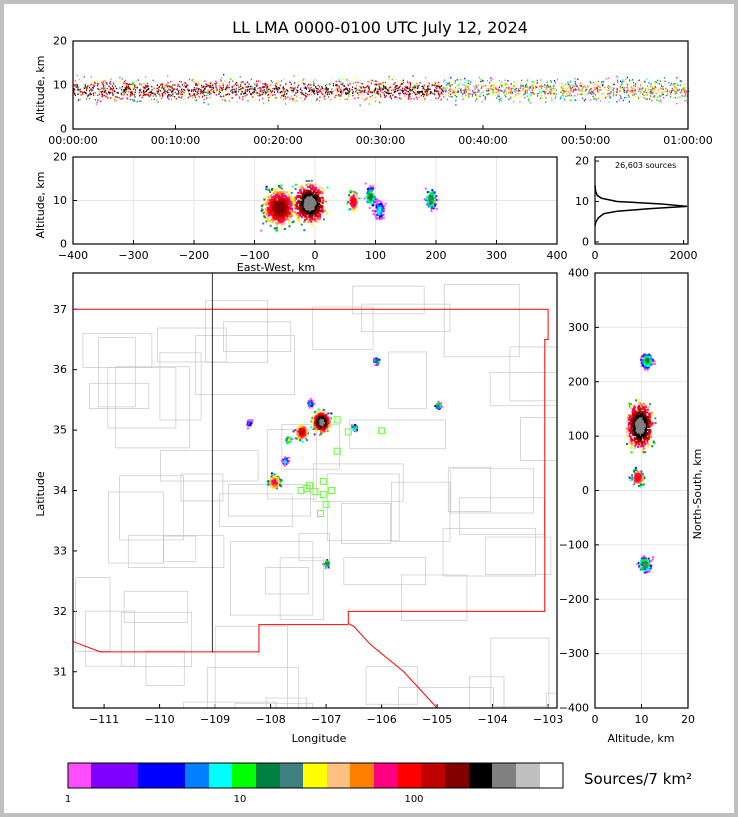  What do you see at coordinates (176, 551) in the screenshot?
I see `county-border` at bounding box center [176, 551].